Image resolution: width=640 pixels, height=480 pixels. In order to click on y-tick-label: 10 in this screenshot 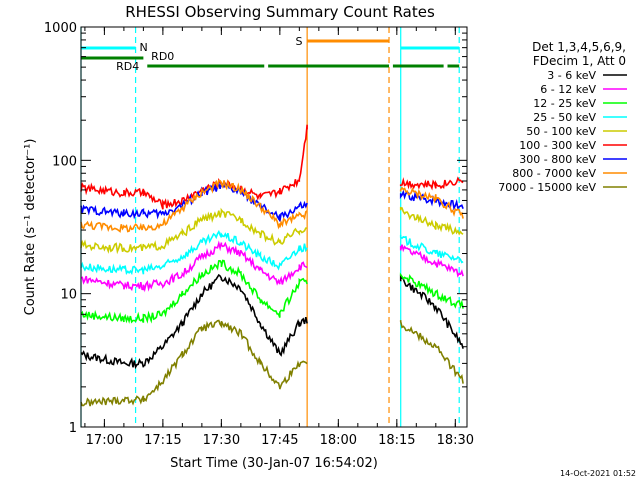, I will do `click(68, 295)`.